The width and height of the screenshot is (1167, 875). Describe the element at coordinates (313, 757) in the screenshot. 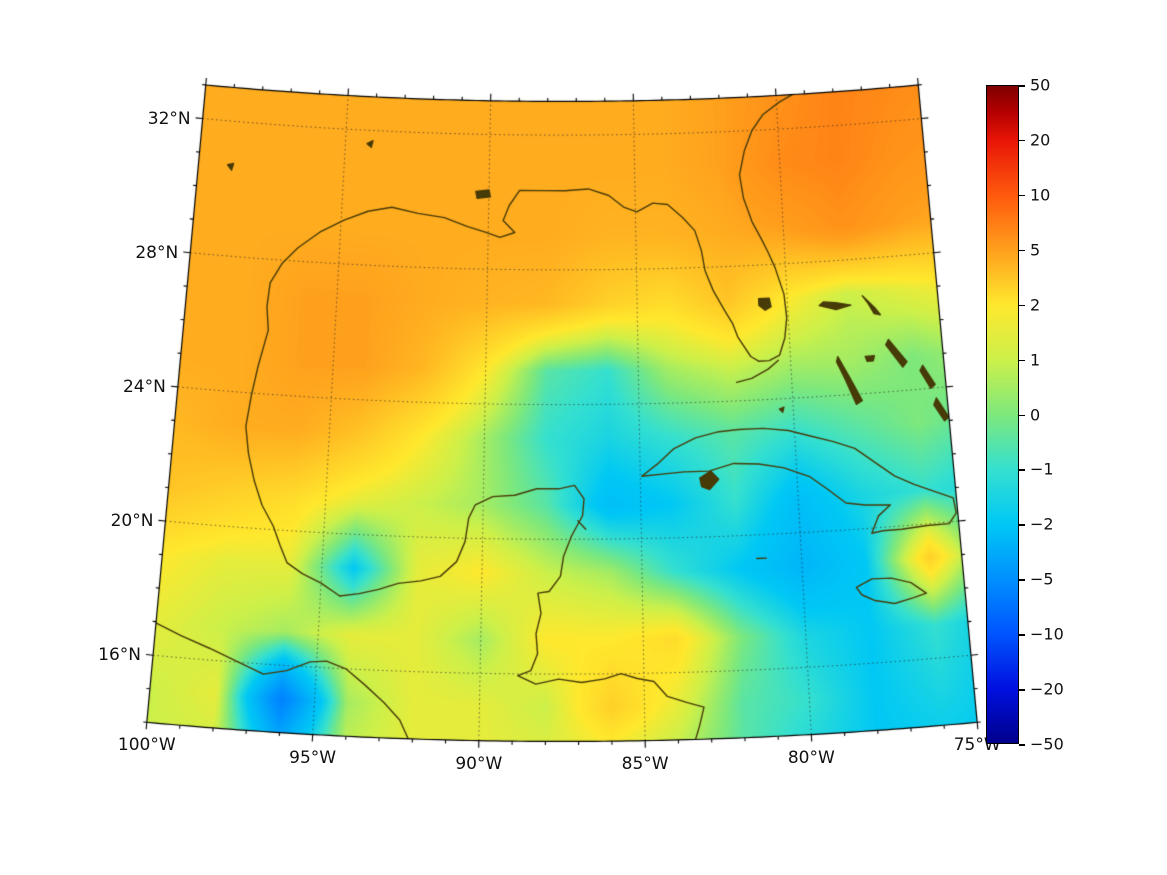

I see `lon-tick-label: 95°W` at that location.